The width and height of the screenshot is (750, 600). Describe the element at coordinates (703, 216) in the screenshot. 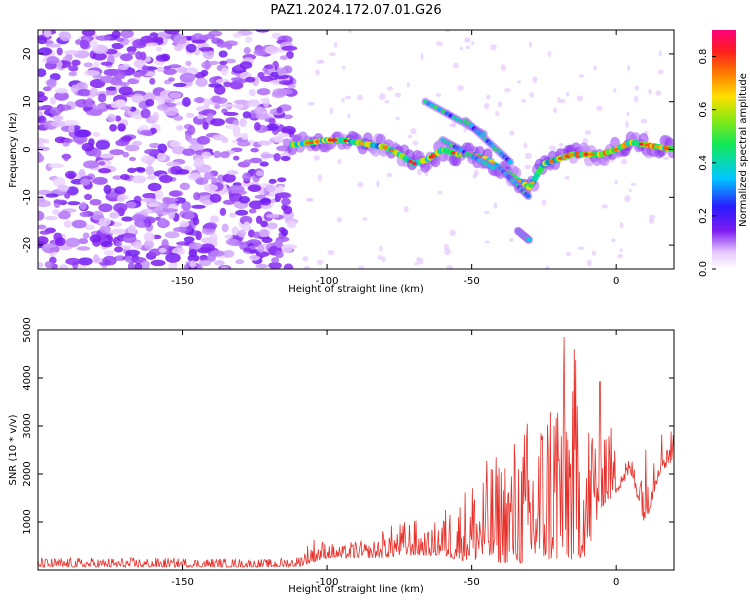

I see `colorbar-tick-label: 0.2` at that location.